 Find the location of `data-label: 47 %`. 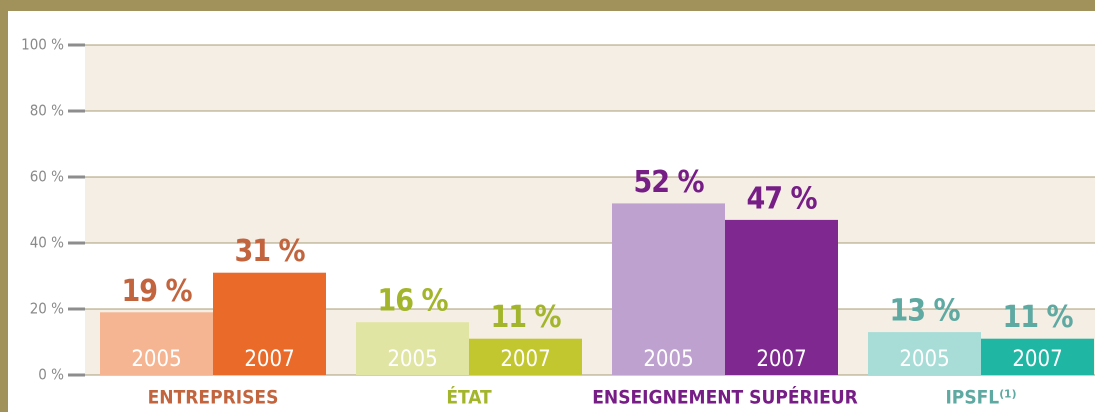

data-label: 47 % is located at coordinates (782, 198).